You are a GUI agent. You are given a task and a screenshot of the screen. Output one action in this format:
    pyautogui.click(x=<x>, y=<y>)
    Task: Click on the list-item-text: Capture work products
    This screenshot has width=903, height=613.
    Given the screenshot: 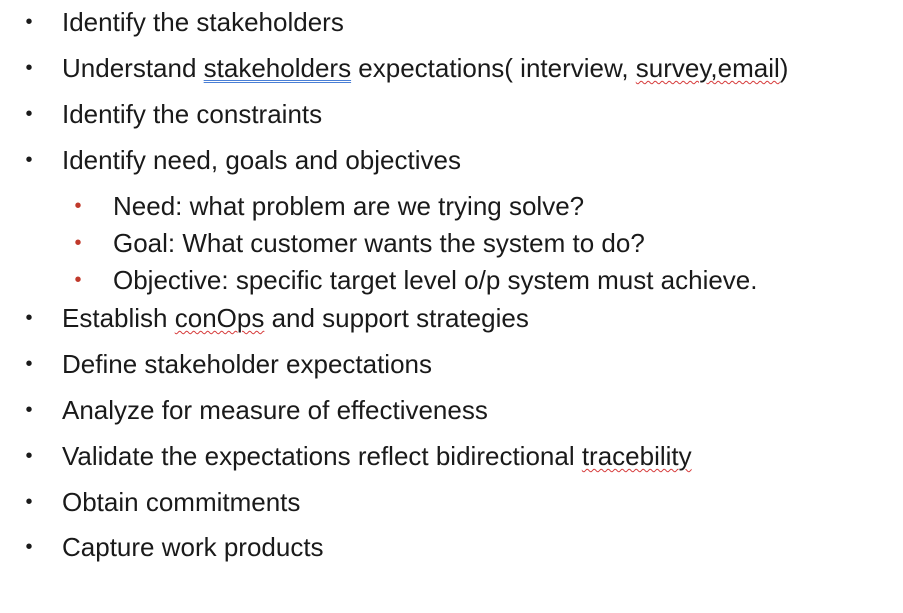 What is the action you would take?
    pyautogui.click(x=193, y=547)
    